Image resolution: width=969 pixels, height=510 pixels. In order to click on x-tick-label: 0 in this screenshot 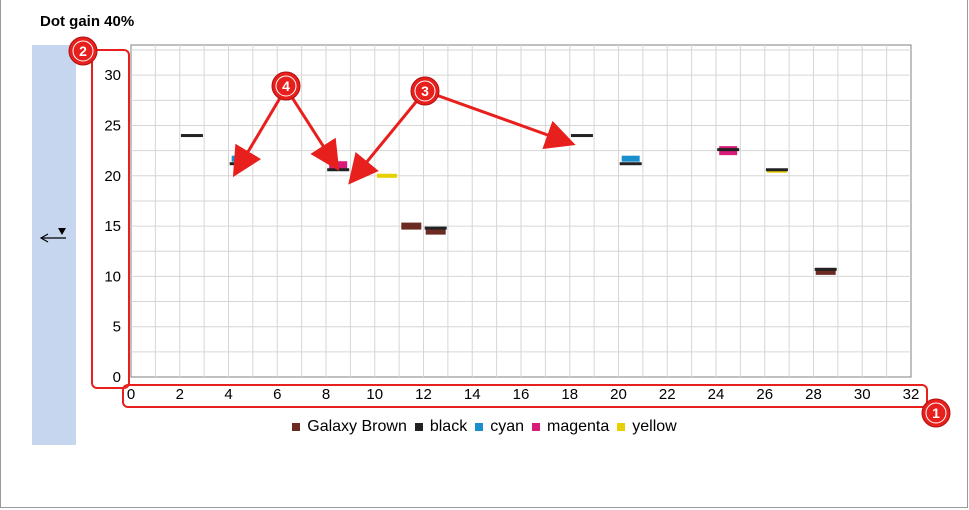, I will do `click(131, 394)`.